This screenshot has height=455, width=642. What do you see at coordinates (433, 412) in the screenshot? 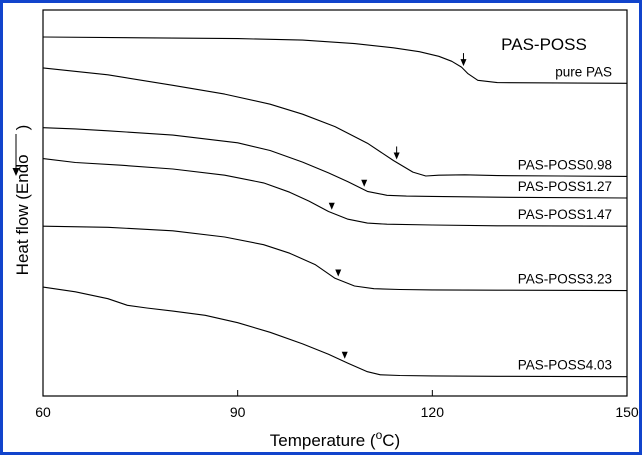
I see `x-tick-label-2: 120` at bounding box center [433, 412].